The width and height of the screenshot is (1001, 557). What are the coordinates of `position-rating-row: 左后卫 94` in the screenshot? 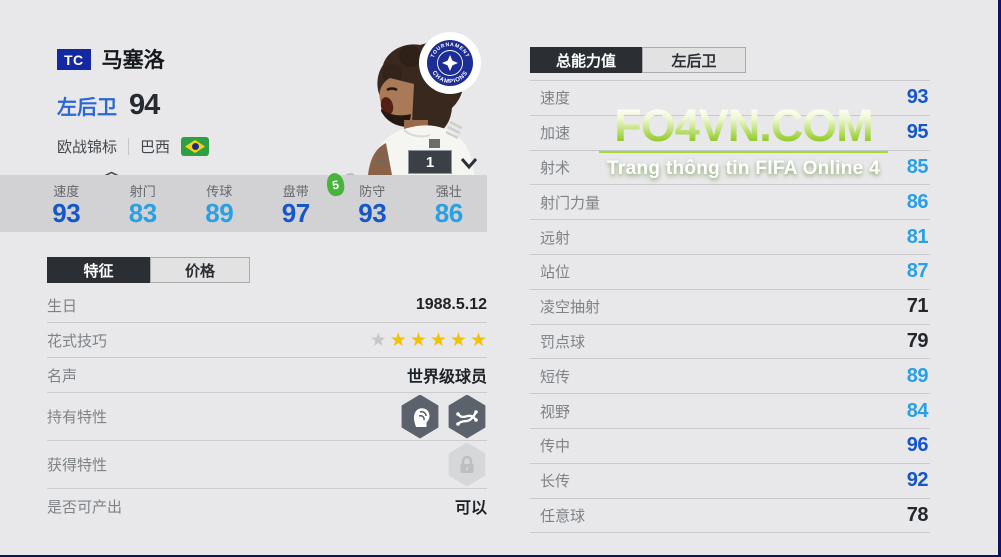 It's located at (207, 105).